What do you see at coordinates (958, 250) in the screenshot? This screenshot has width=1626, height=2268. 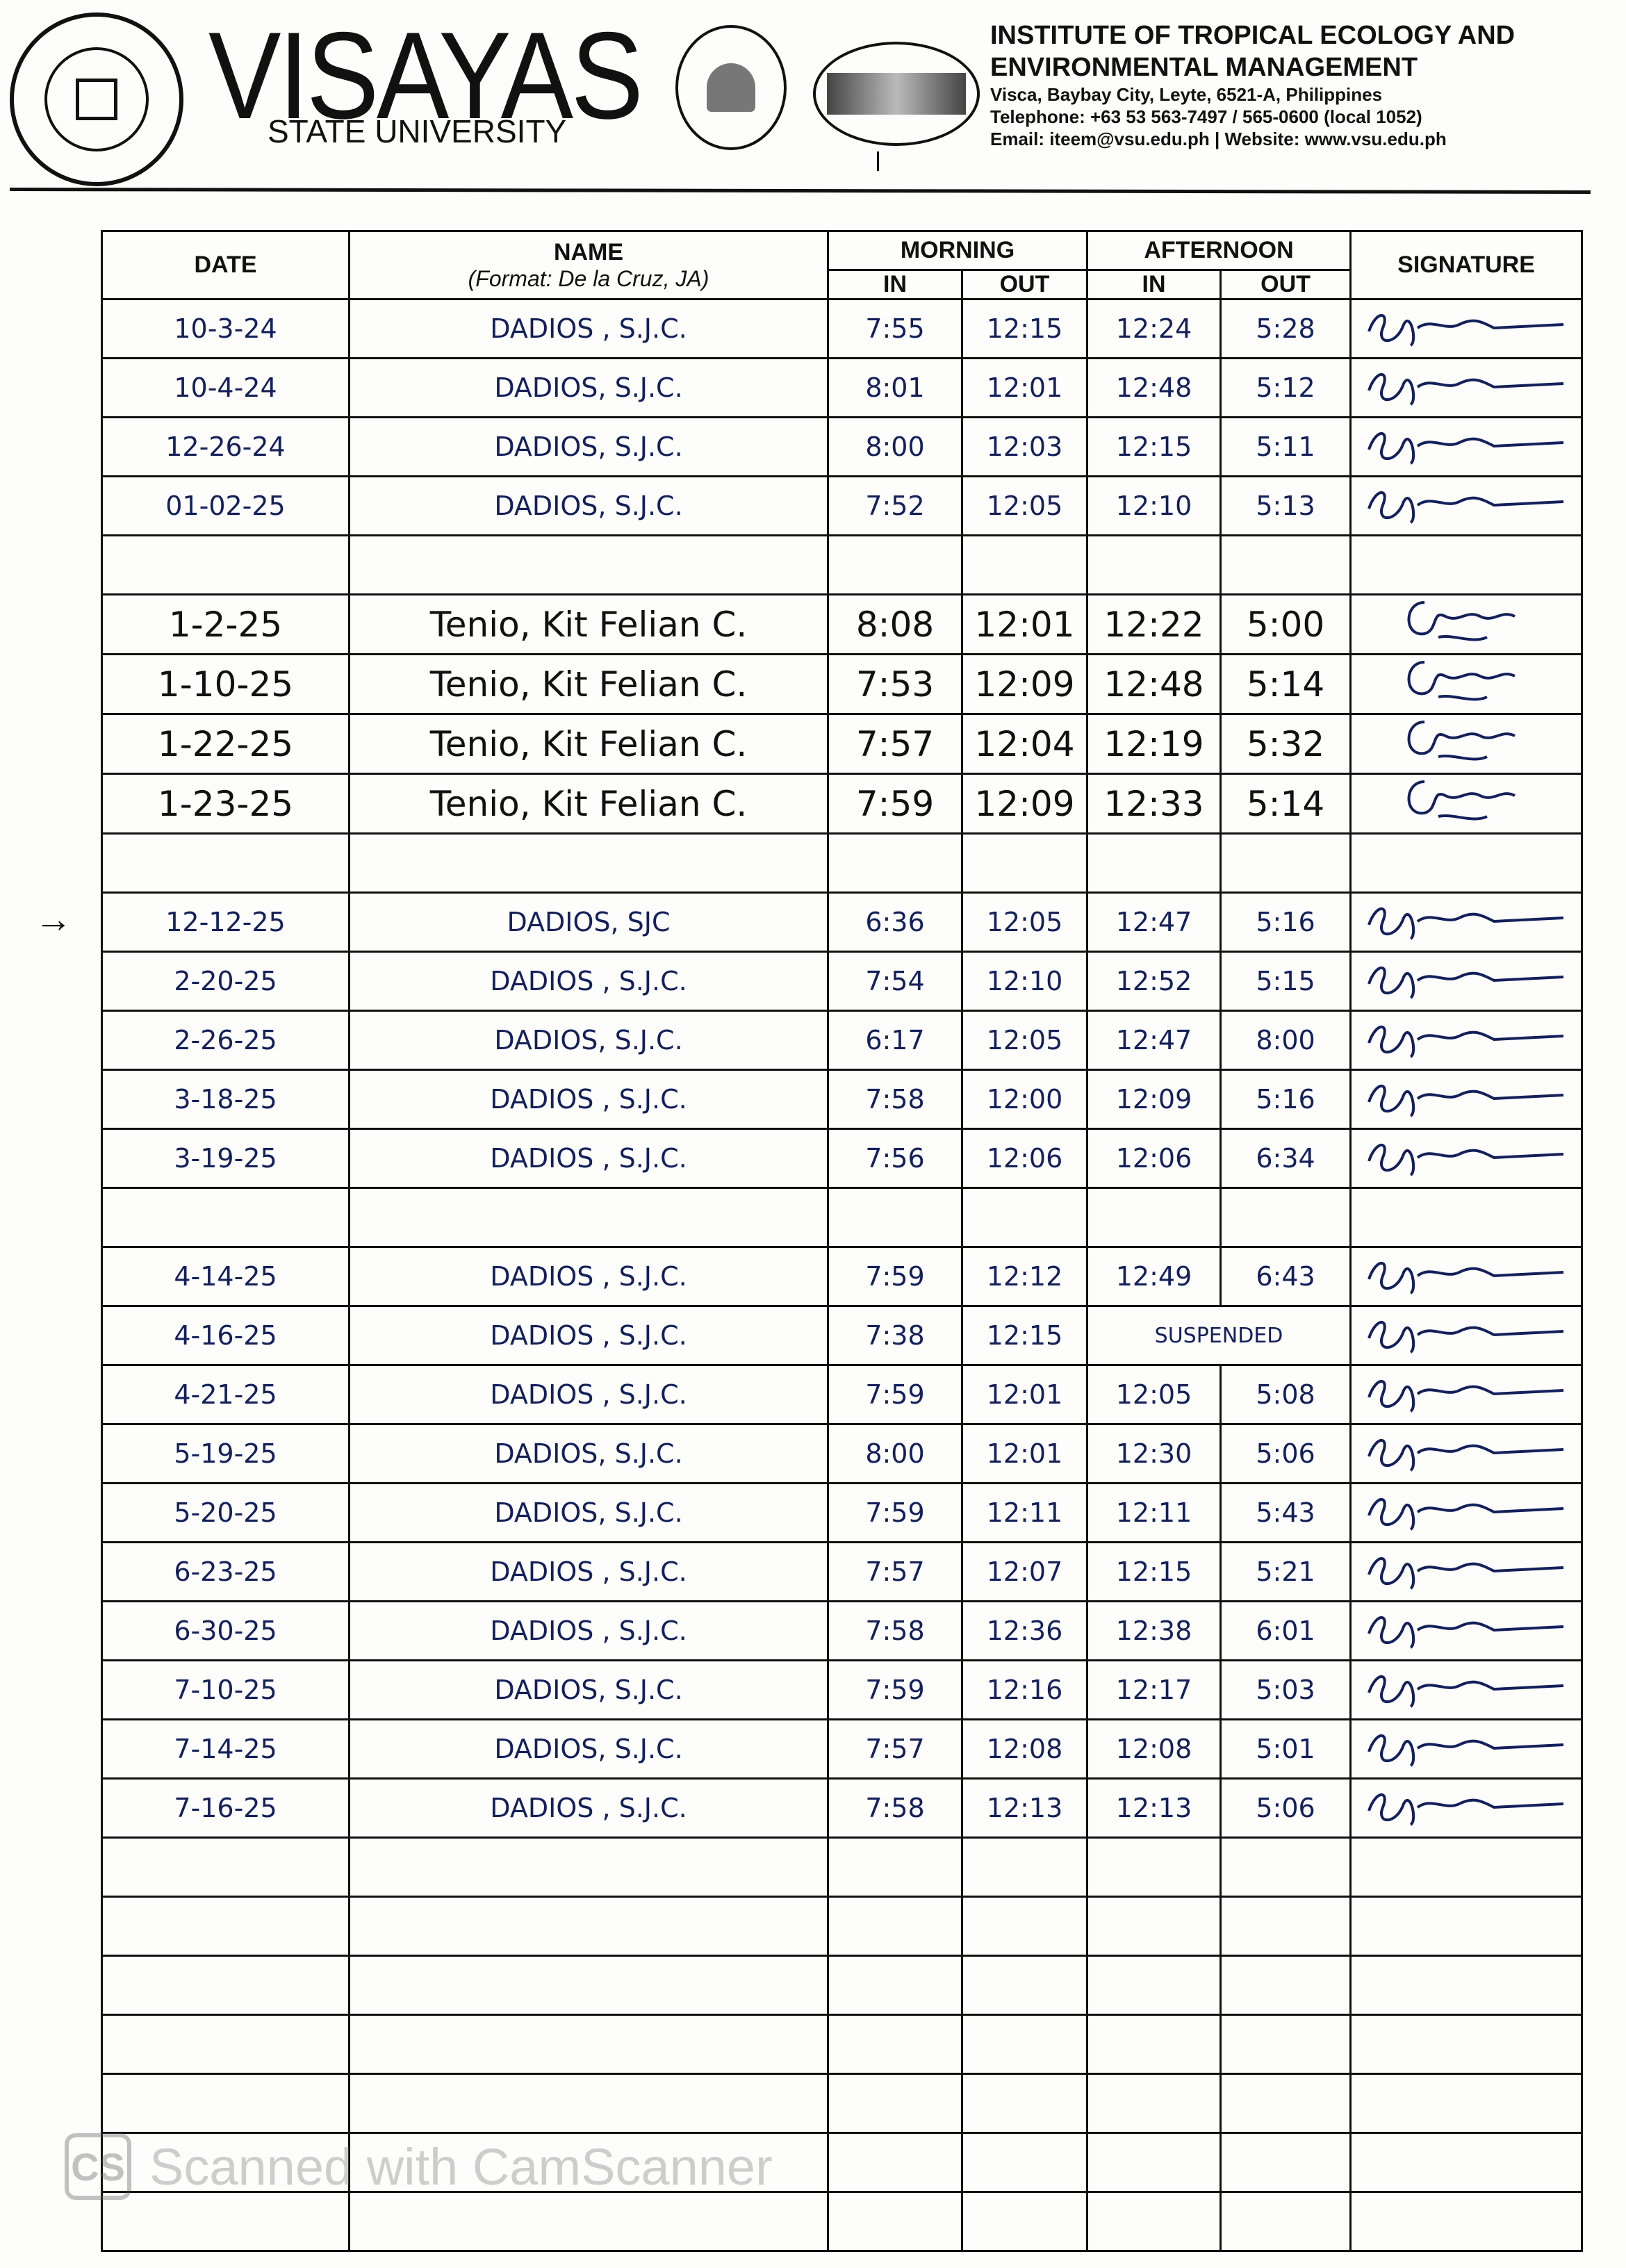 I see `col-header-morning: MORNING` at bounding box center [958, 250].